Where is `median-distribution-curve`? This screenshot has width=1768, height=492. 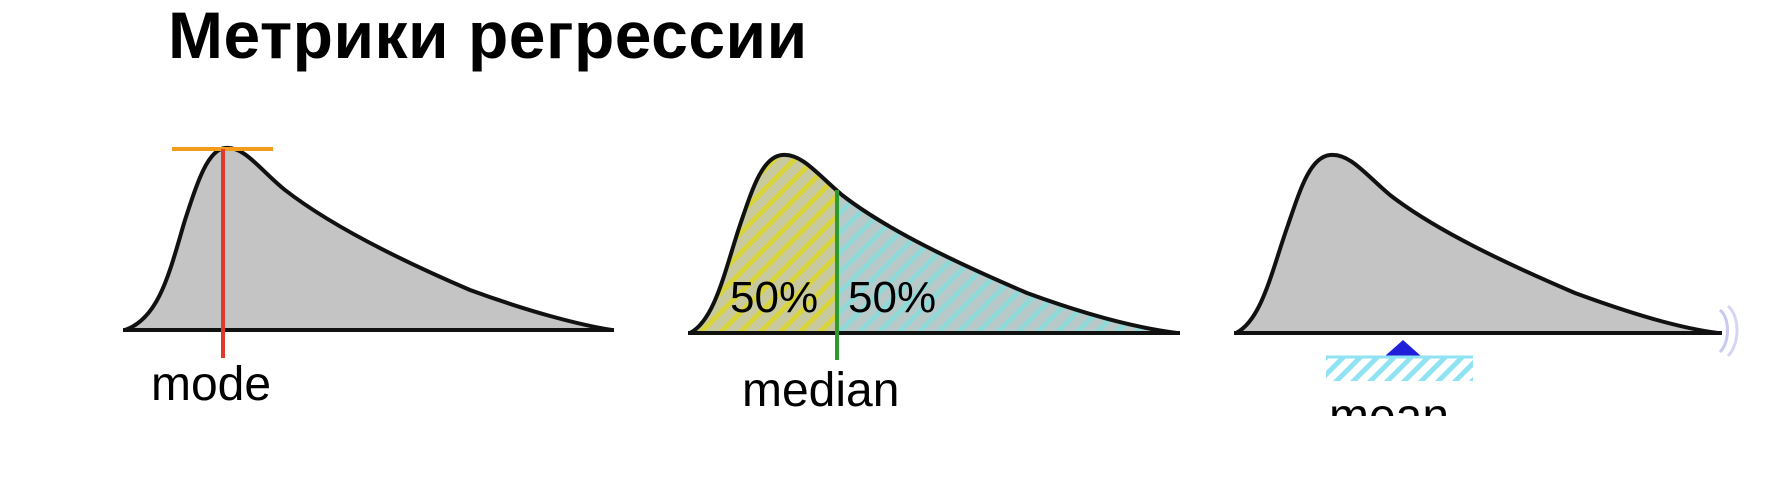
median-distribution-curve is located at coordinates (933, 243).